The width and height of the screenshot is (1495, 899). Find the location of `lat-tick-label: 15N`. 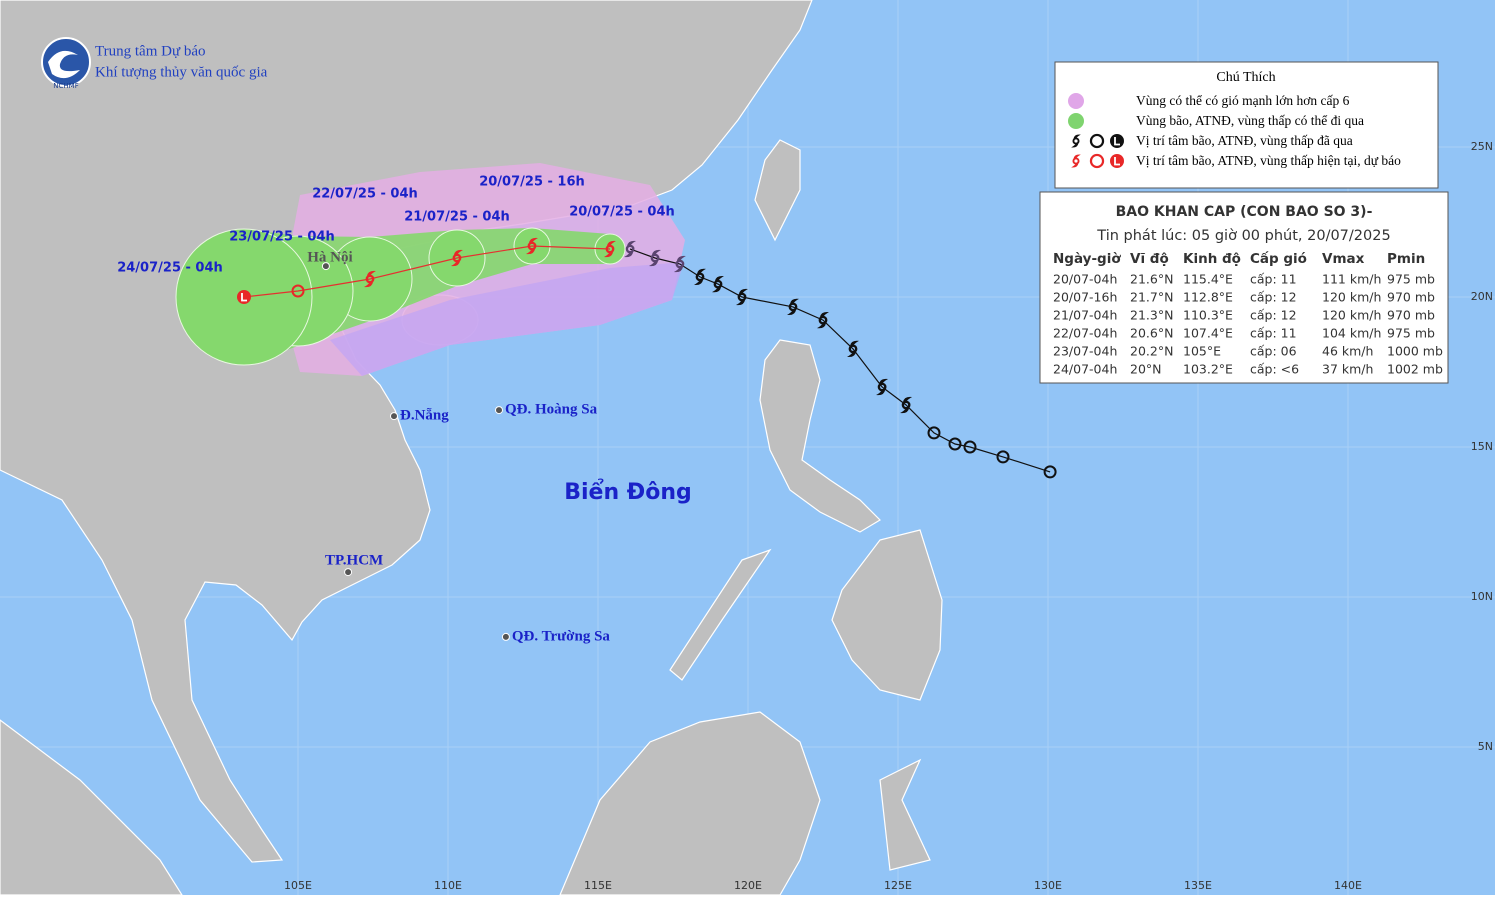

lat-tick-label: 15N is located at coordinates (1482, 446).